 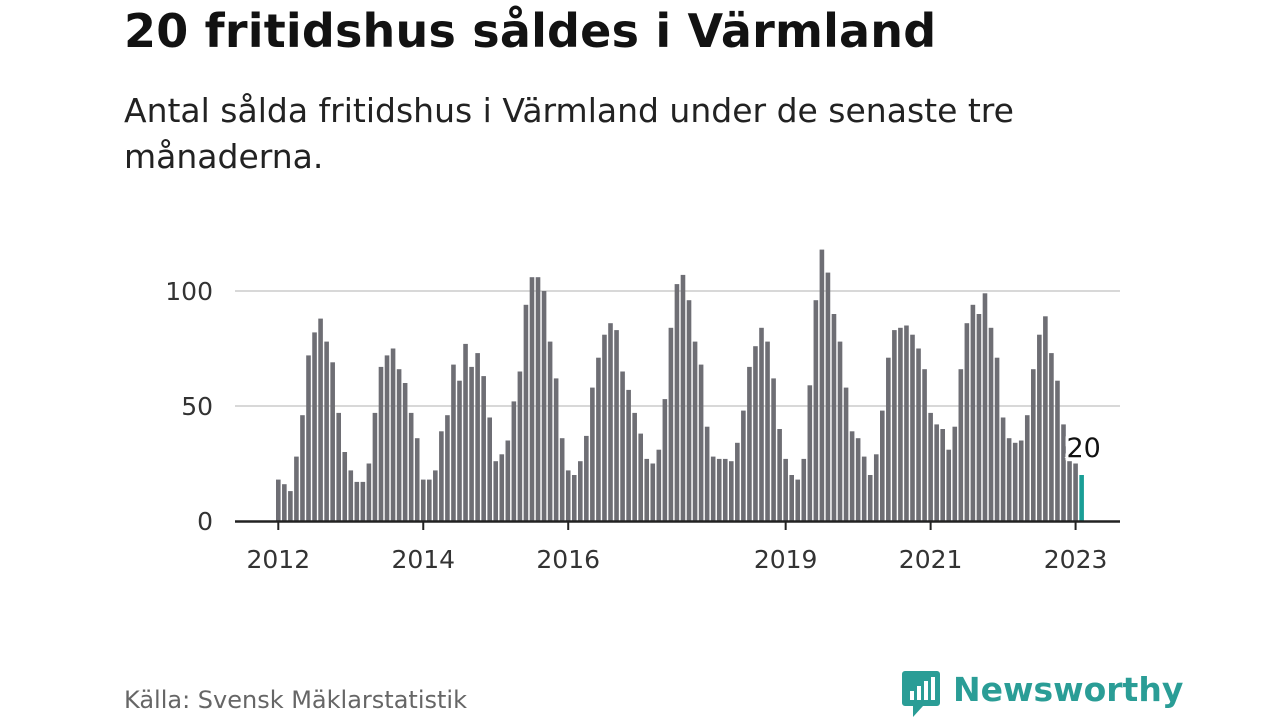 I want to click on brand-logo: Newsworthy, so click(x=1042, y=694).